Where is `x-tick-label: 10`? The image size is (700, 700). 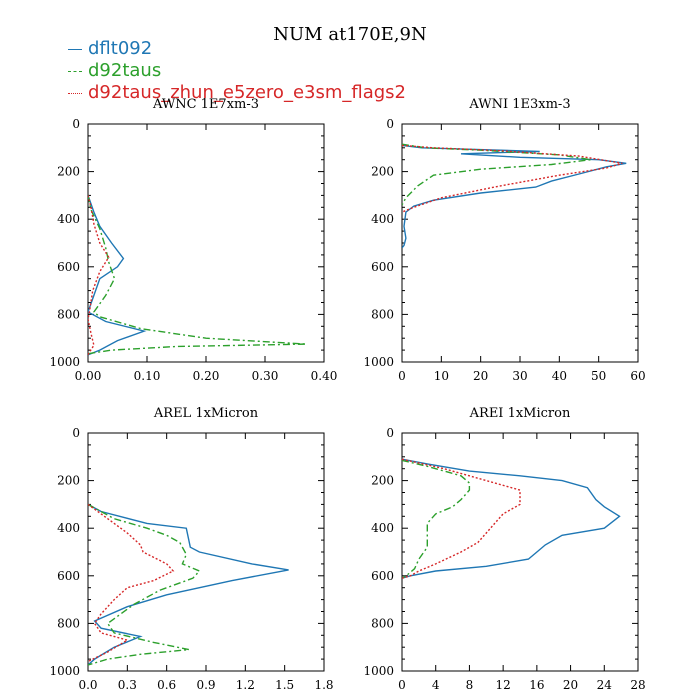
x-tick-label: 10 is located at coordinates (441, 376).